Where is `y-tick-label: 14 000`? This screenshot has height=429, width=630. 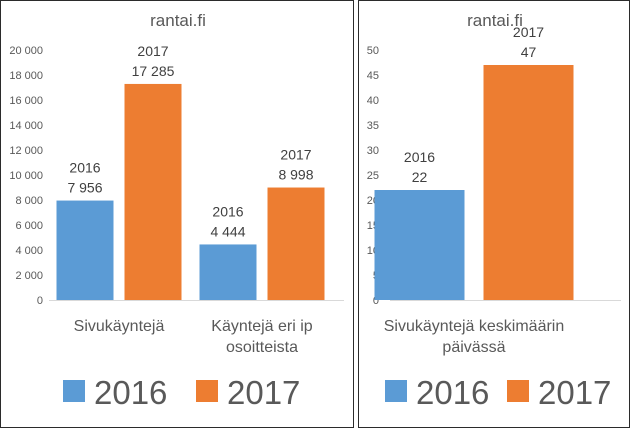 y-tick-label: 14 000 is located at coordinates (26, 126).